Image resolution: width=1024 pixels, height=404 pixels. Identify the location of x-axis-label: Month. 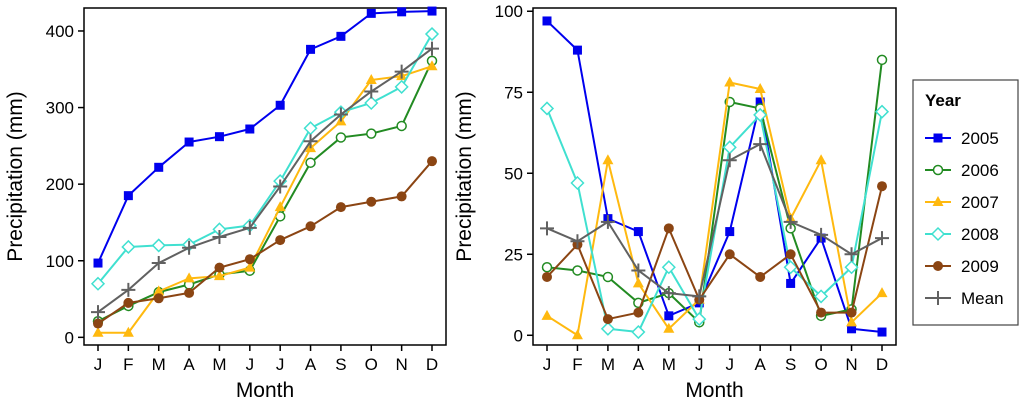
(265, 390).